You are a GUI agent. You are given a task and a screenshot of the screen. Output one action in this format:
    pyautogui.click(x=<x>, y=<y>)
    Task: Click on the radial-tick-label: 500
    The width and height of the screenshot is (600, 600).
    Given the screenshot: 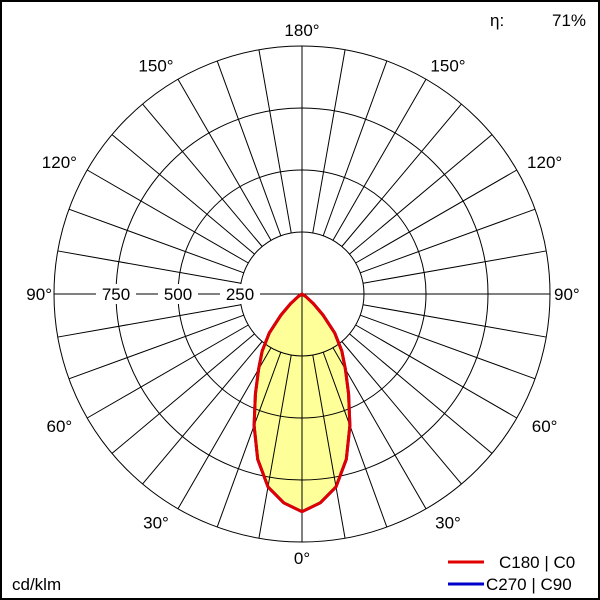 What is the action you would take?
    pyautogui.click(x=178, y=294)
    